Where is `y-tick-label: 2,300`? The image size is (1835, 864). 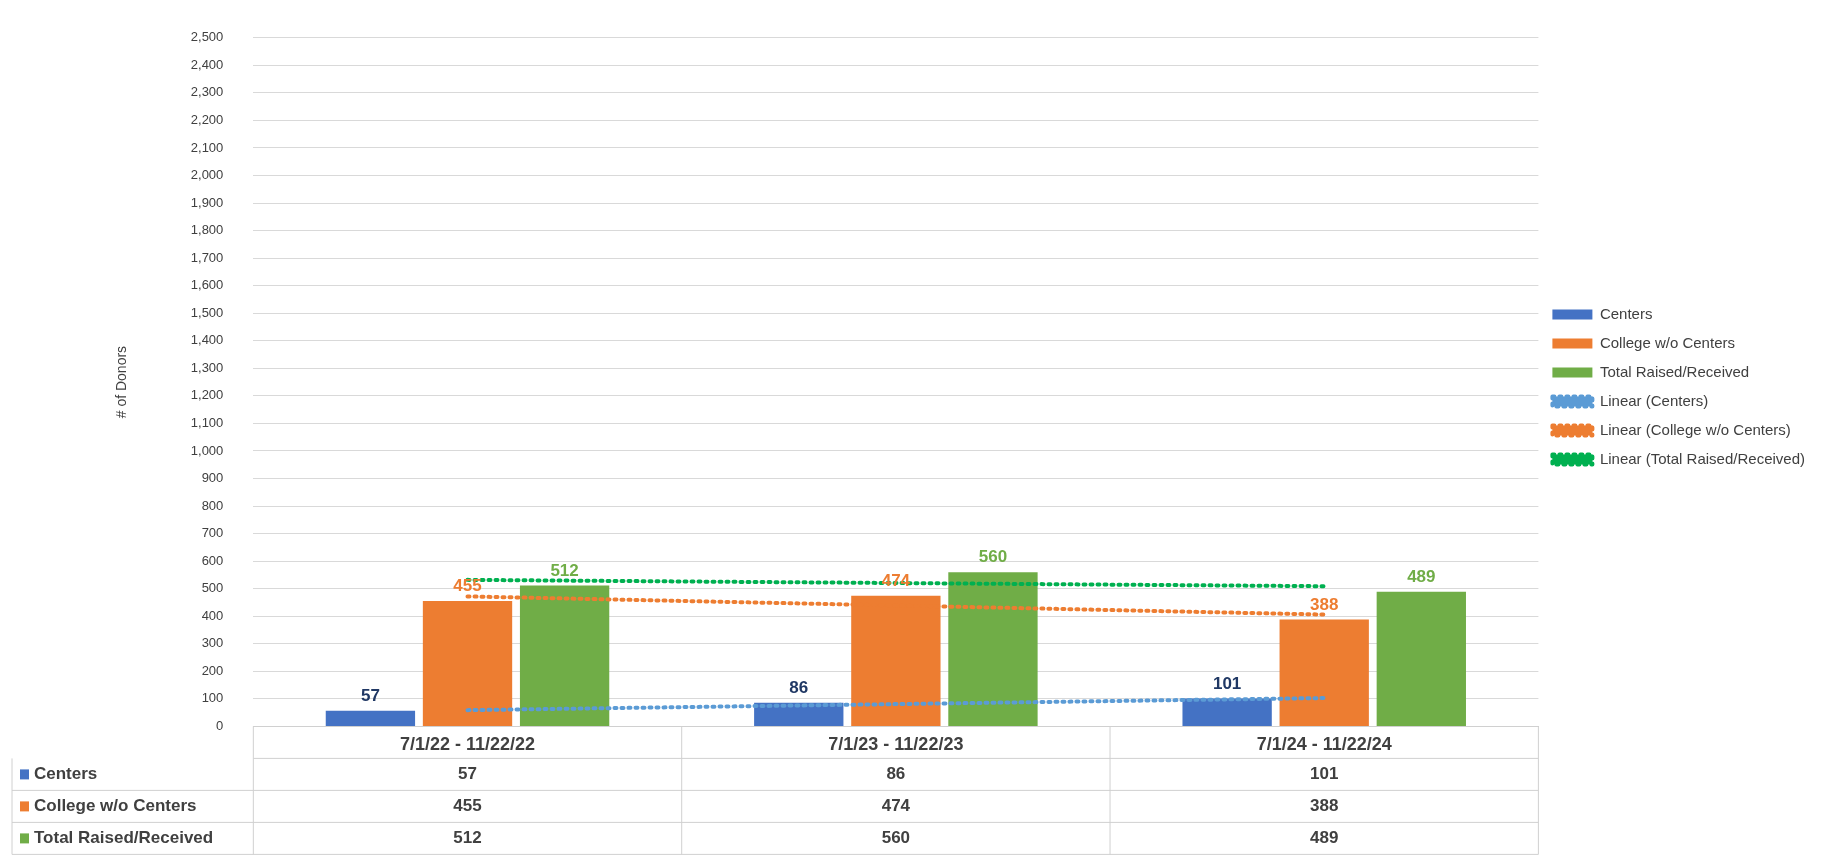 y-tick-label: 2,300 is located at coordinates (207, 92).